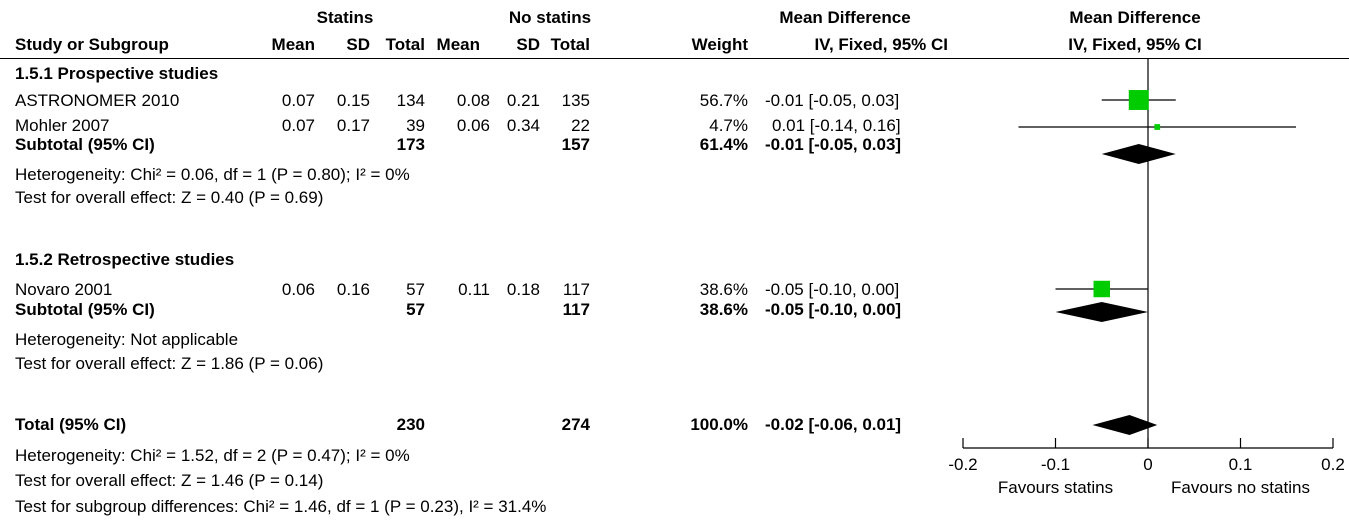 The height and width of the screenshot is (525, 1349). What do you see at coordinates (523, 289) in the screenshot?
I see `study-sd2: 0.18` at bounding box center [523, 289].